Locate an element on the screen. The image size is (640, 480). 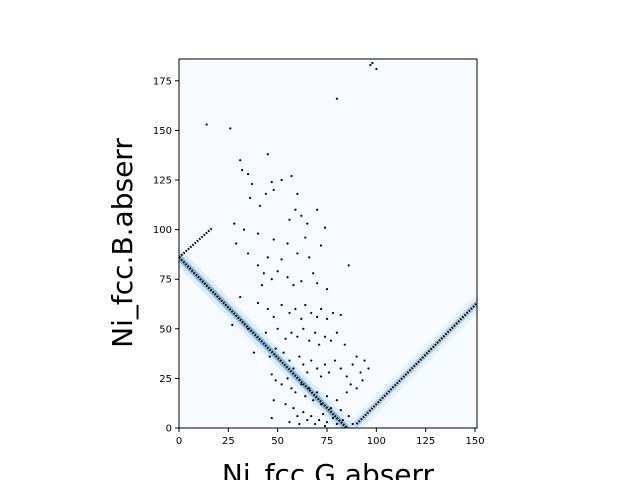
y-tick-label-0: 0 is located at coordinates (169, 429).